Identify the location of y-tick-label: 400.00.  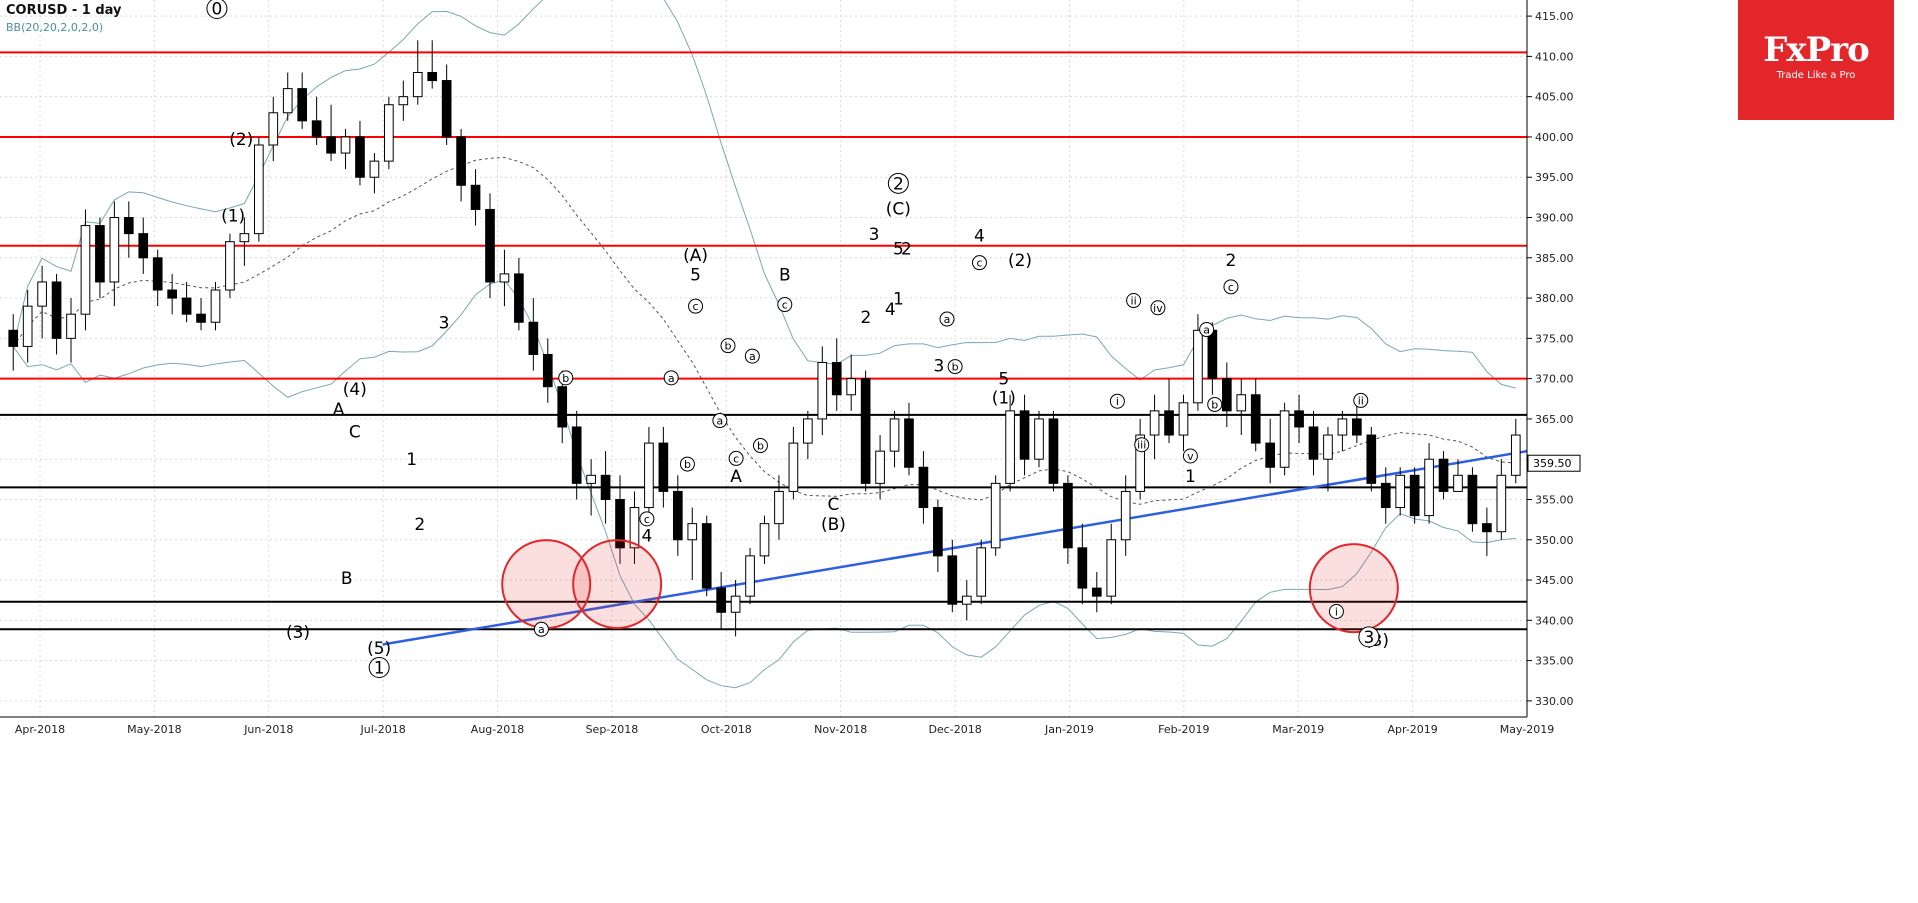
(1554, 137).